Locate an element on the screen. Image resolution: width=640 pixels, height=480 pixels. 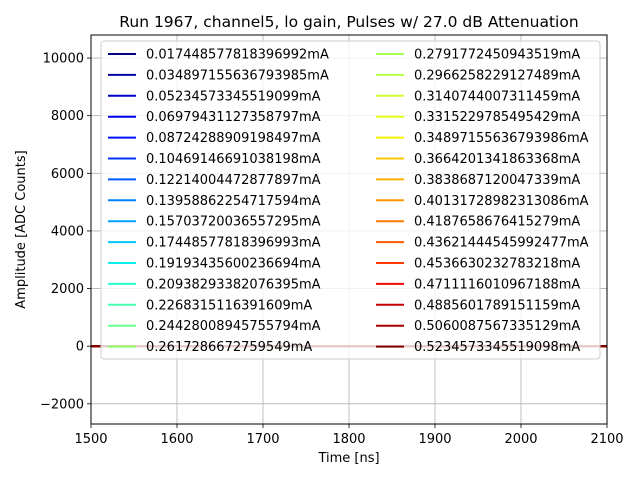
y-tick-label: 0 is located at coordinates (80, 347).